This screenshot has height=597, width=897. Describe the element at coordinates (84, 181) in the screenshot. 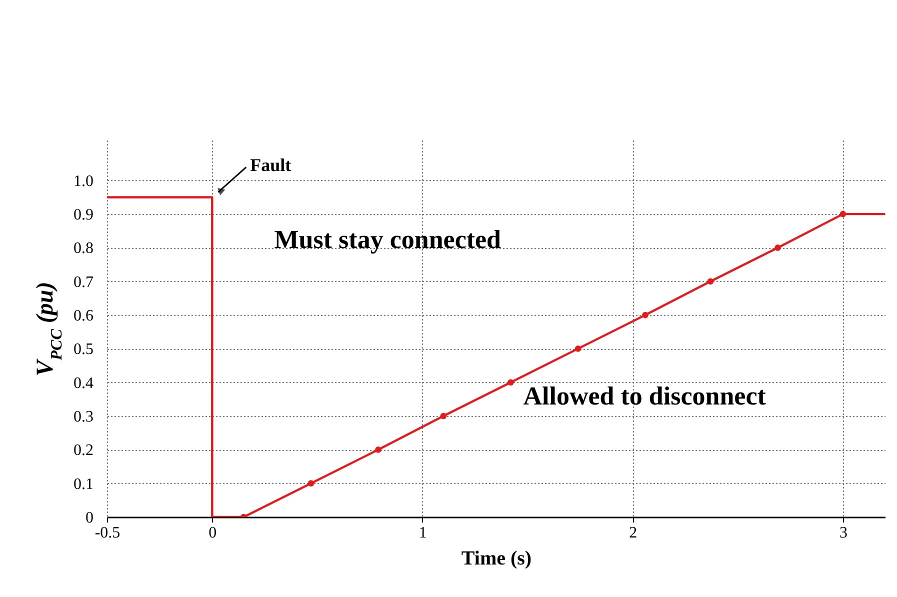

I see `y-tick-label: 1.0` at that location.